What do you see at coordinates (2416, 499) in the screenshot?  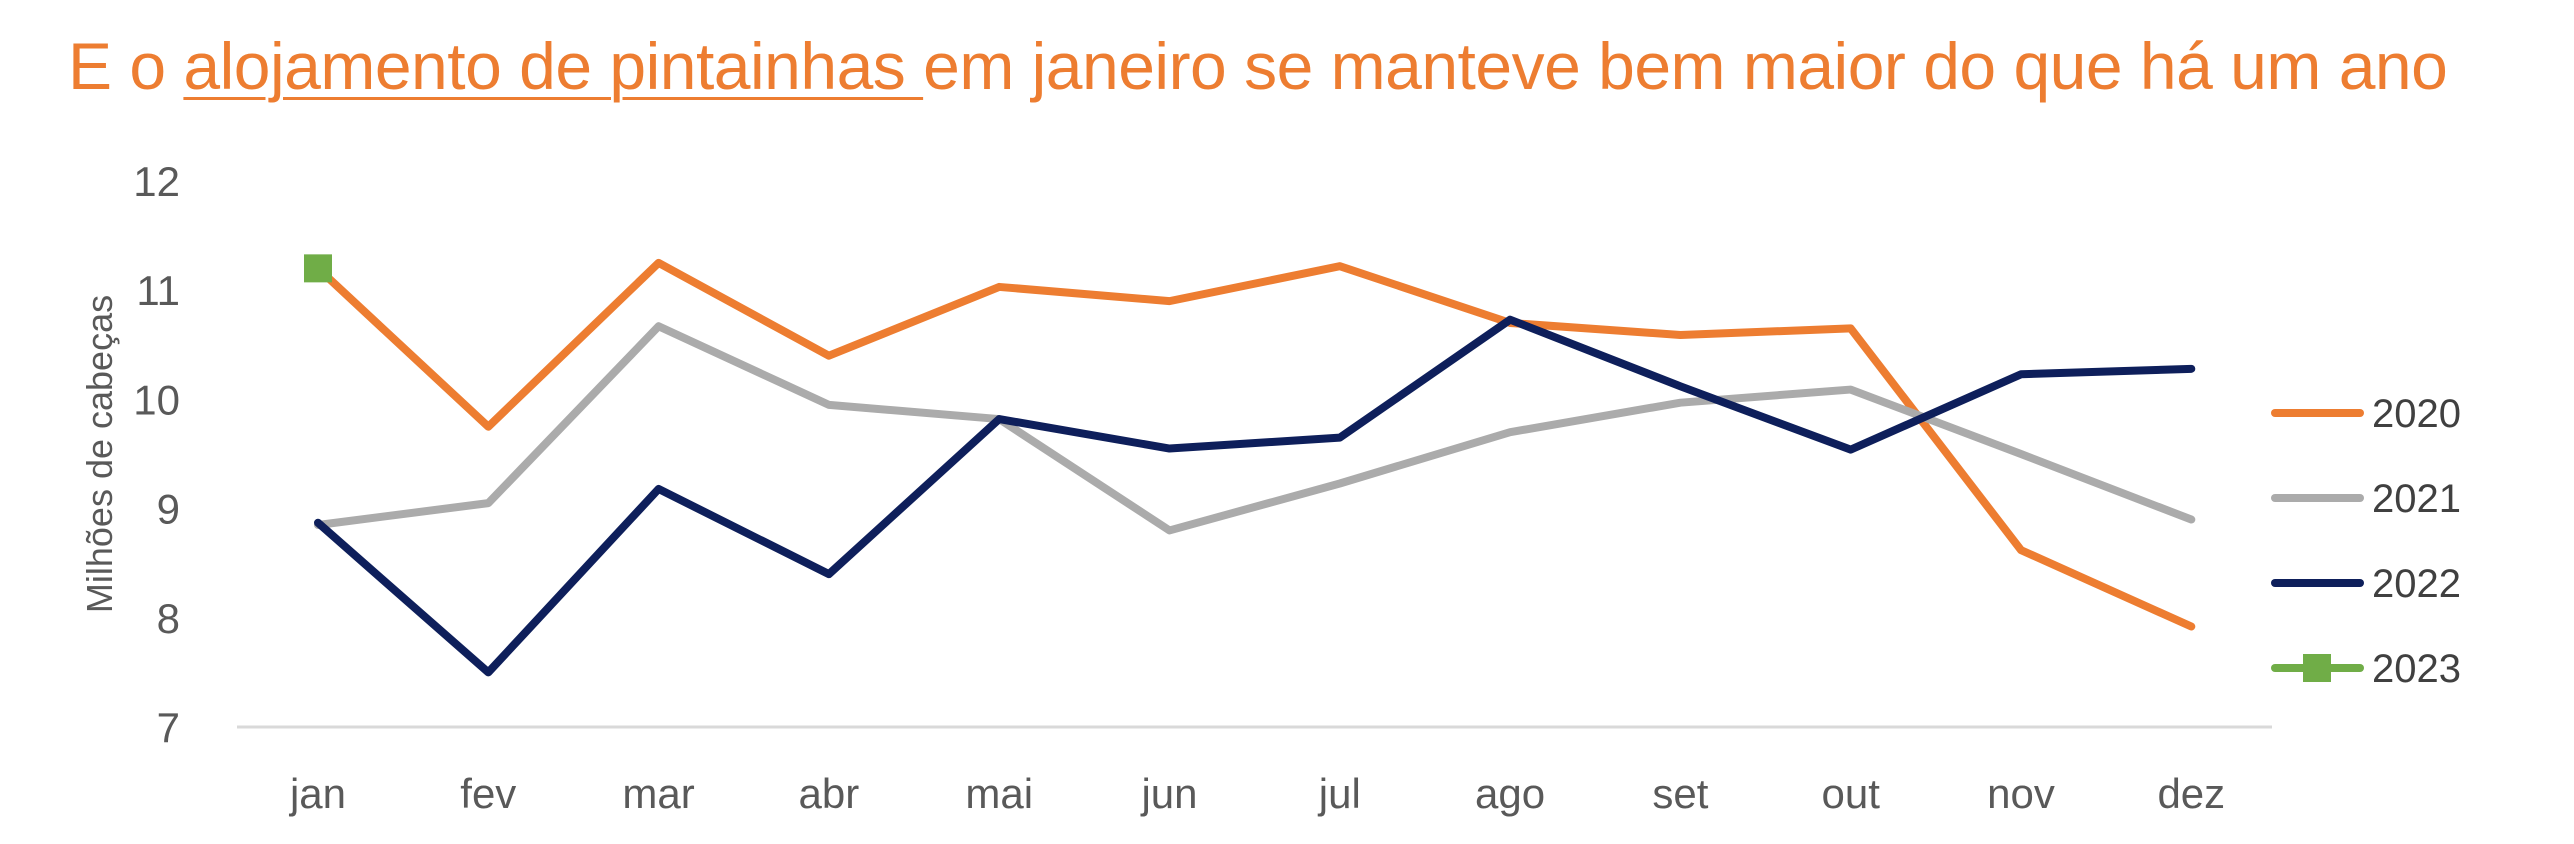 I see `legend-label-2021: 2021` at bounding box center [2416, 499].